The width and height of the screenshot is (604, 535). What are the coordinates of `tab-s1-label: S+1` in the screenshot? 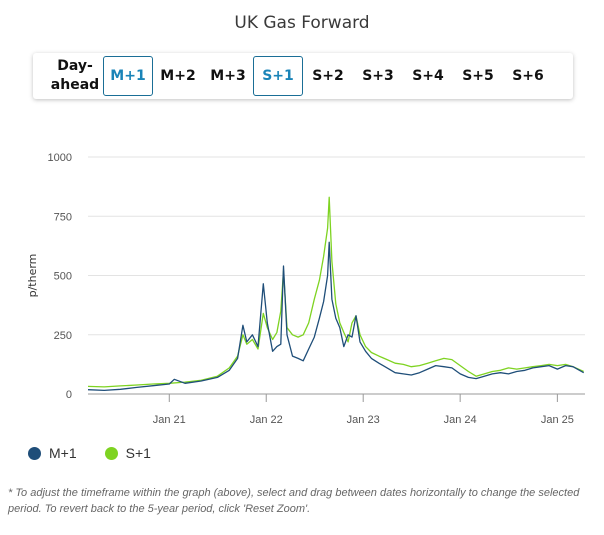 It's located at (278, 75).